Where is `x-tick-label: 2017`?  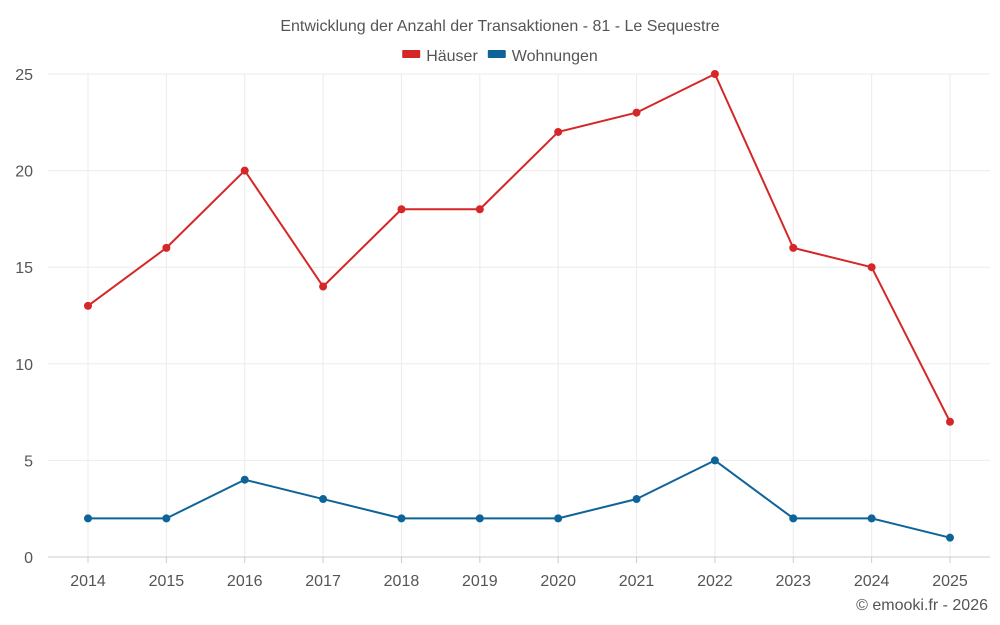 x-tick-label: 2017 is located at coordinates (323, 581).